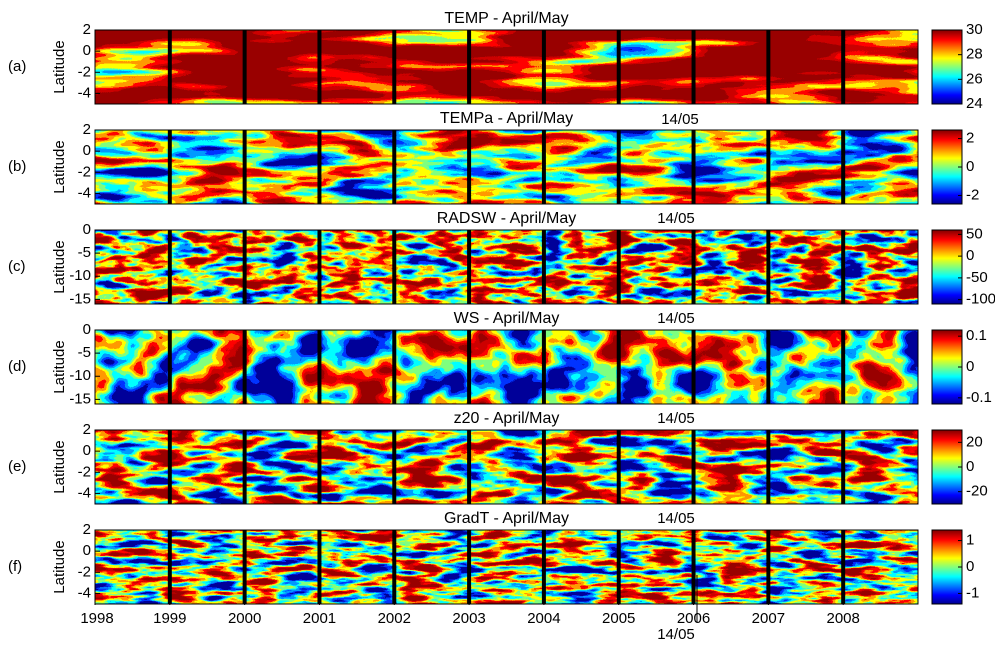 This screenshot has width=995, height=646. Describe the element at coordinates (974, 233) in the screenshot. I see `colorbar-tick-label: 50` at that location.